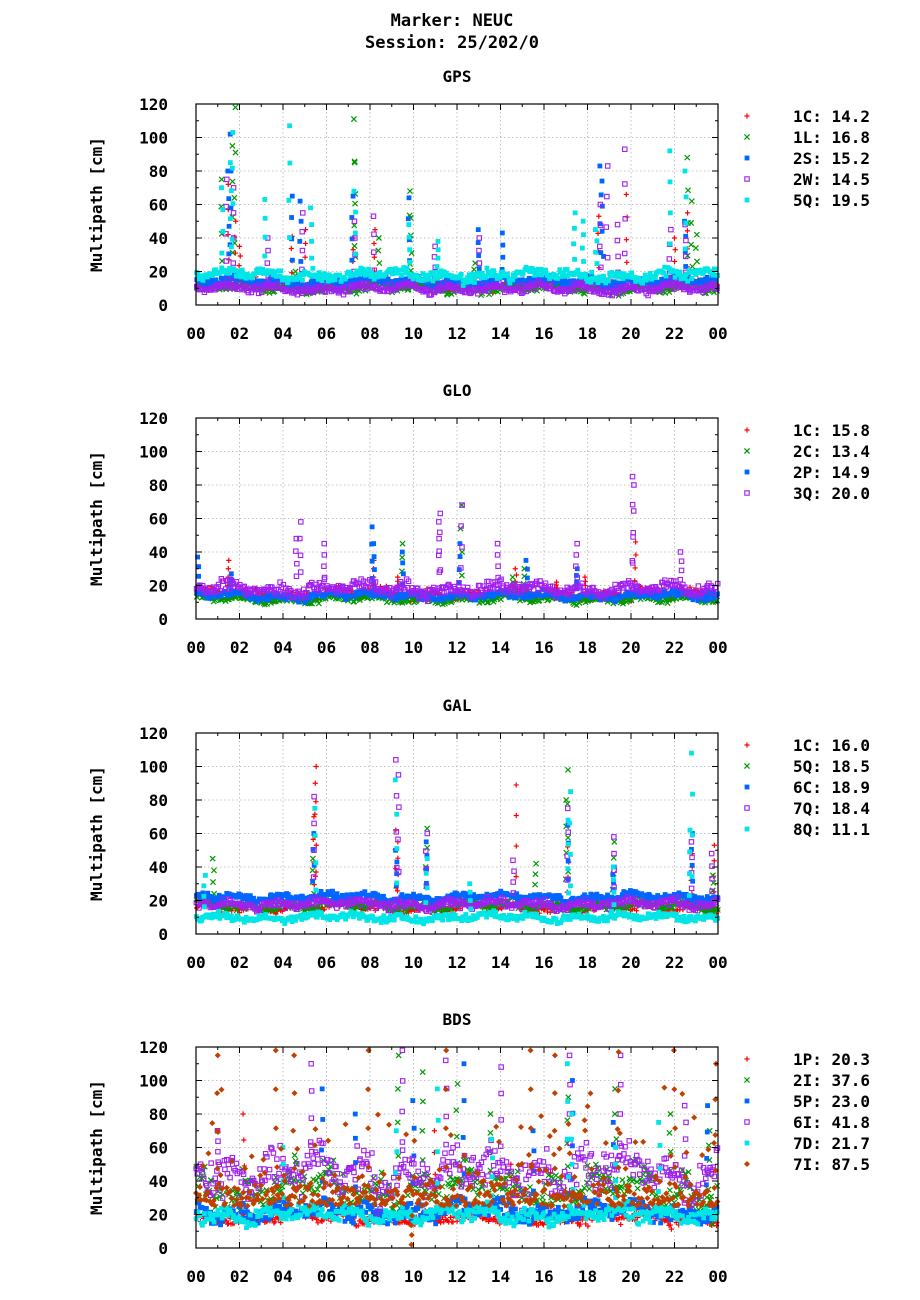 The image size is (920, 1300). I want to click on x-tick-label: 02, so click(239, 1276).